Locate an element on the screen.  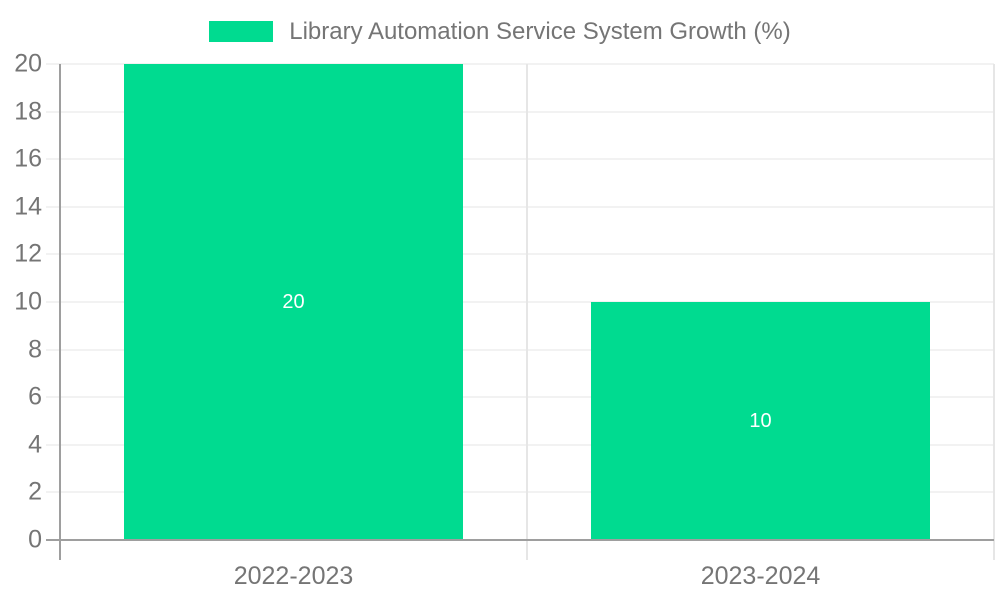
bar-2023-2024: 10 is located at coordinates (760, 421).